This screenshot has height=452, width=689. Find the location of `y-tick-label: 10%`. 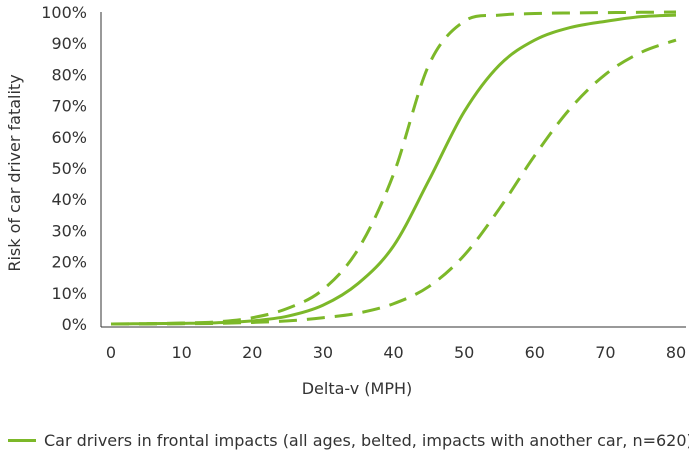

y-tick-label: 10% is located at coordinates (69, 293).